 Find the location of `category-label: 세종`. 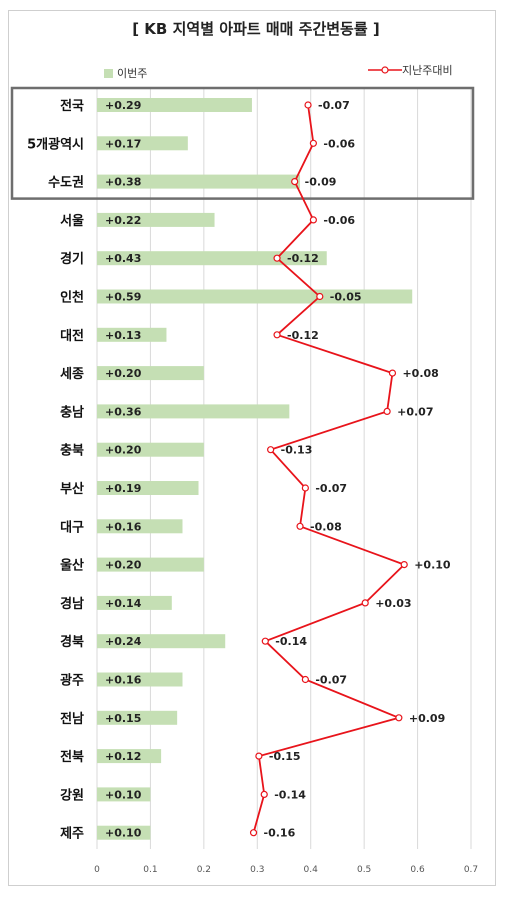

category-label: 세종 is located at coordinates (72, 374).